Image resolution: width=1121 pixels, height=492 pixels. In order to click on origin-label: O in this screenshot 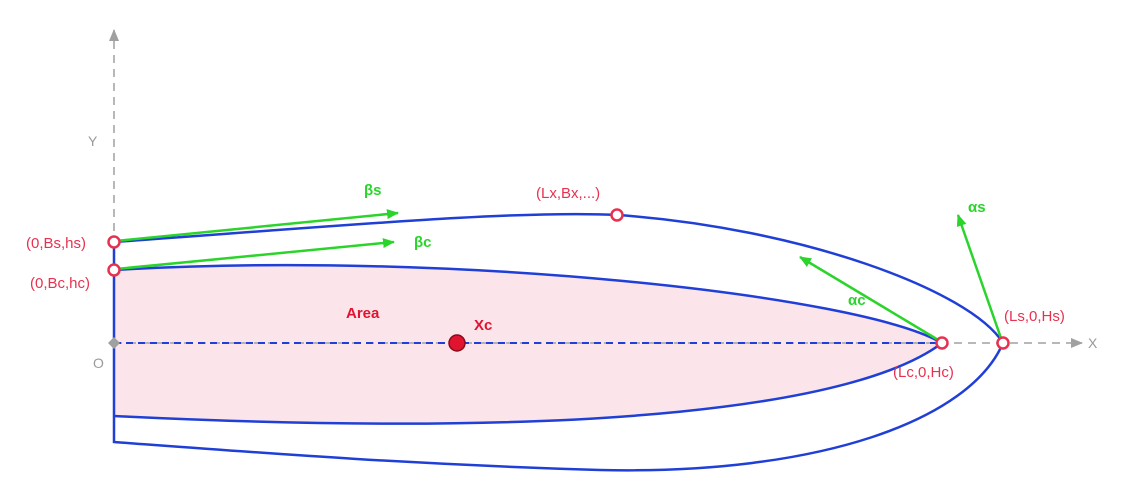, I will do `click(98, 363)`.